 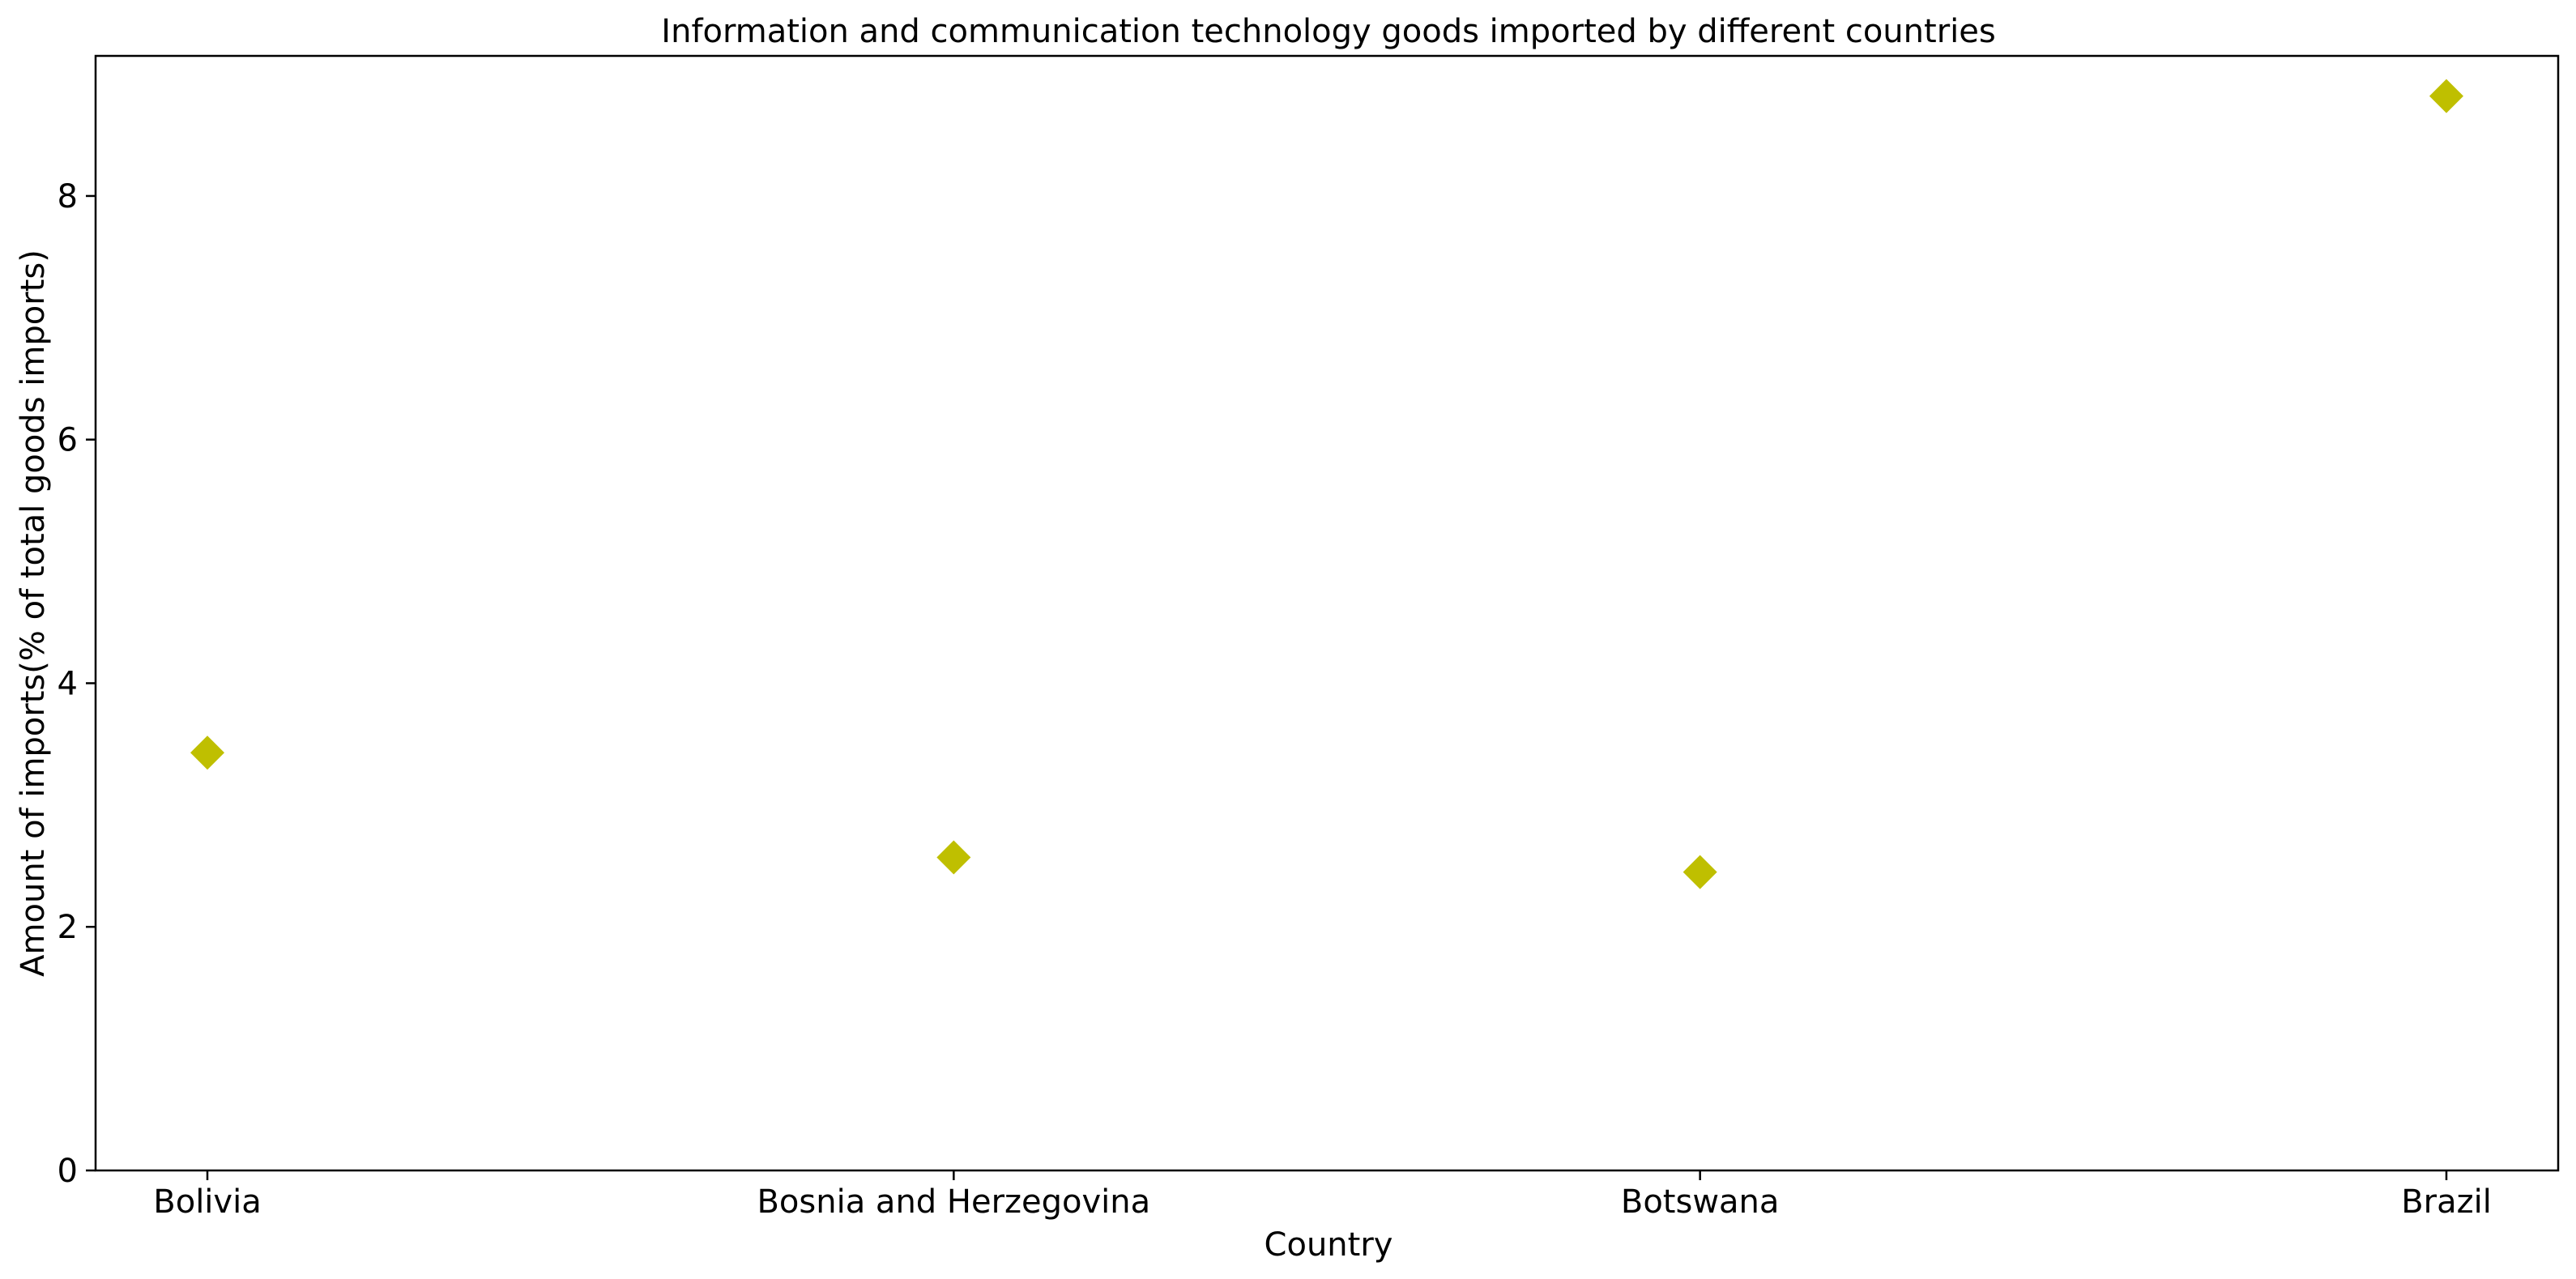 I want to click on x-tick-label: Brazil, so click(x=2446, y=1202).